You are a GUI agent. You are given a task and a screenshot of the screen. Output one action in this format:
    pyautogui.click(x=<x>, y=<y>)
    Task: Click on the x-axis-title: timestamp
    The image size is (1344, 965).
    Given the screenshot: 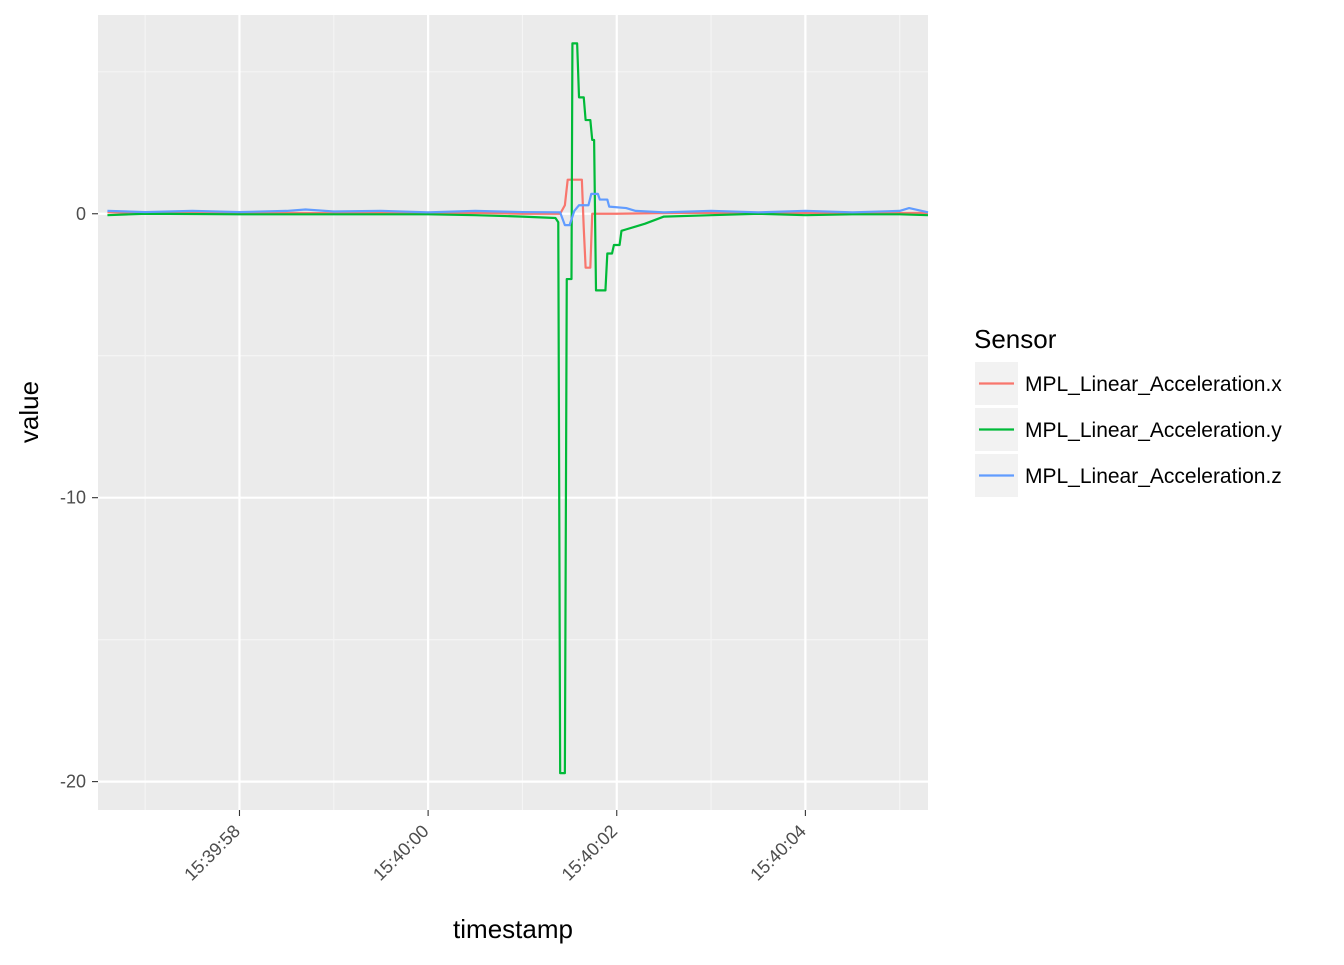 What is the action you would take?
    pyautogui.click(x=513, y=929)
    